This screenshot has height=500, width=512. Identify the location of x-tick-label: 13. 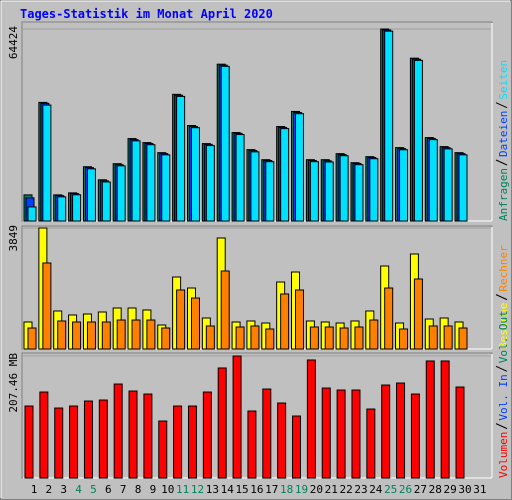
(212, 489).